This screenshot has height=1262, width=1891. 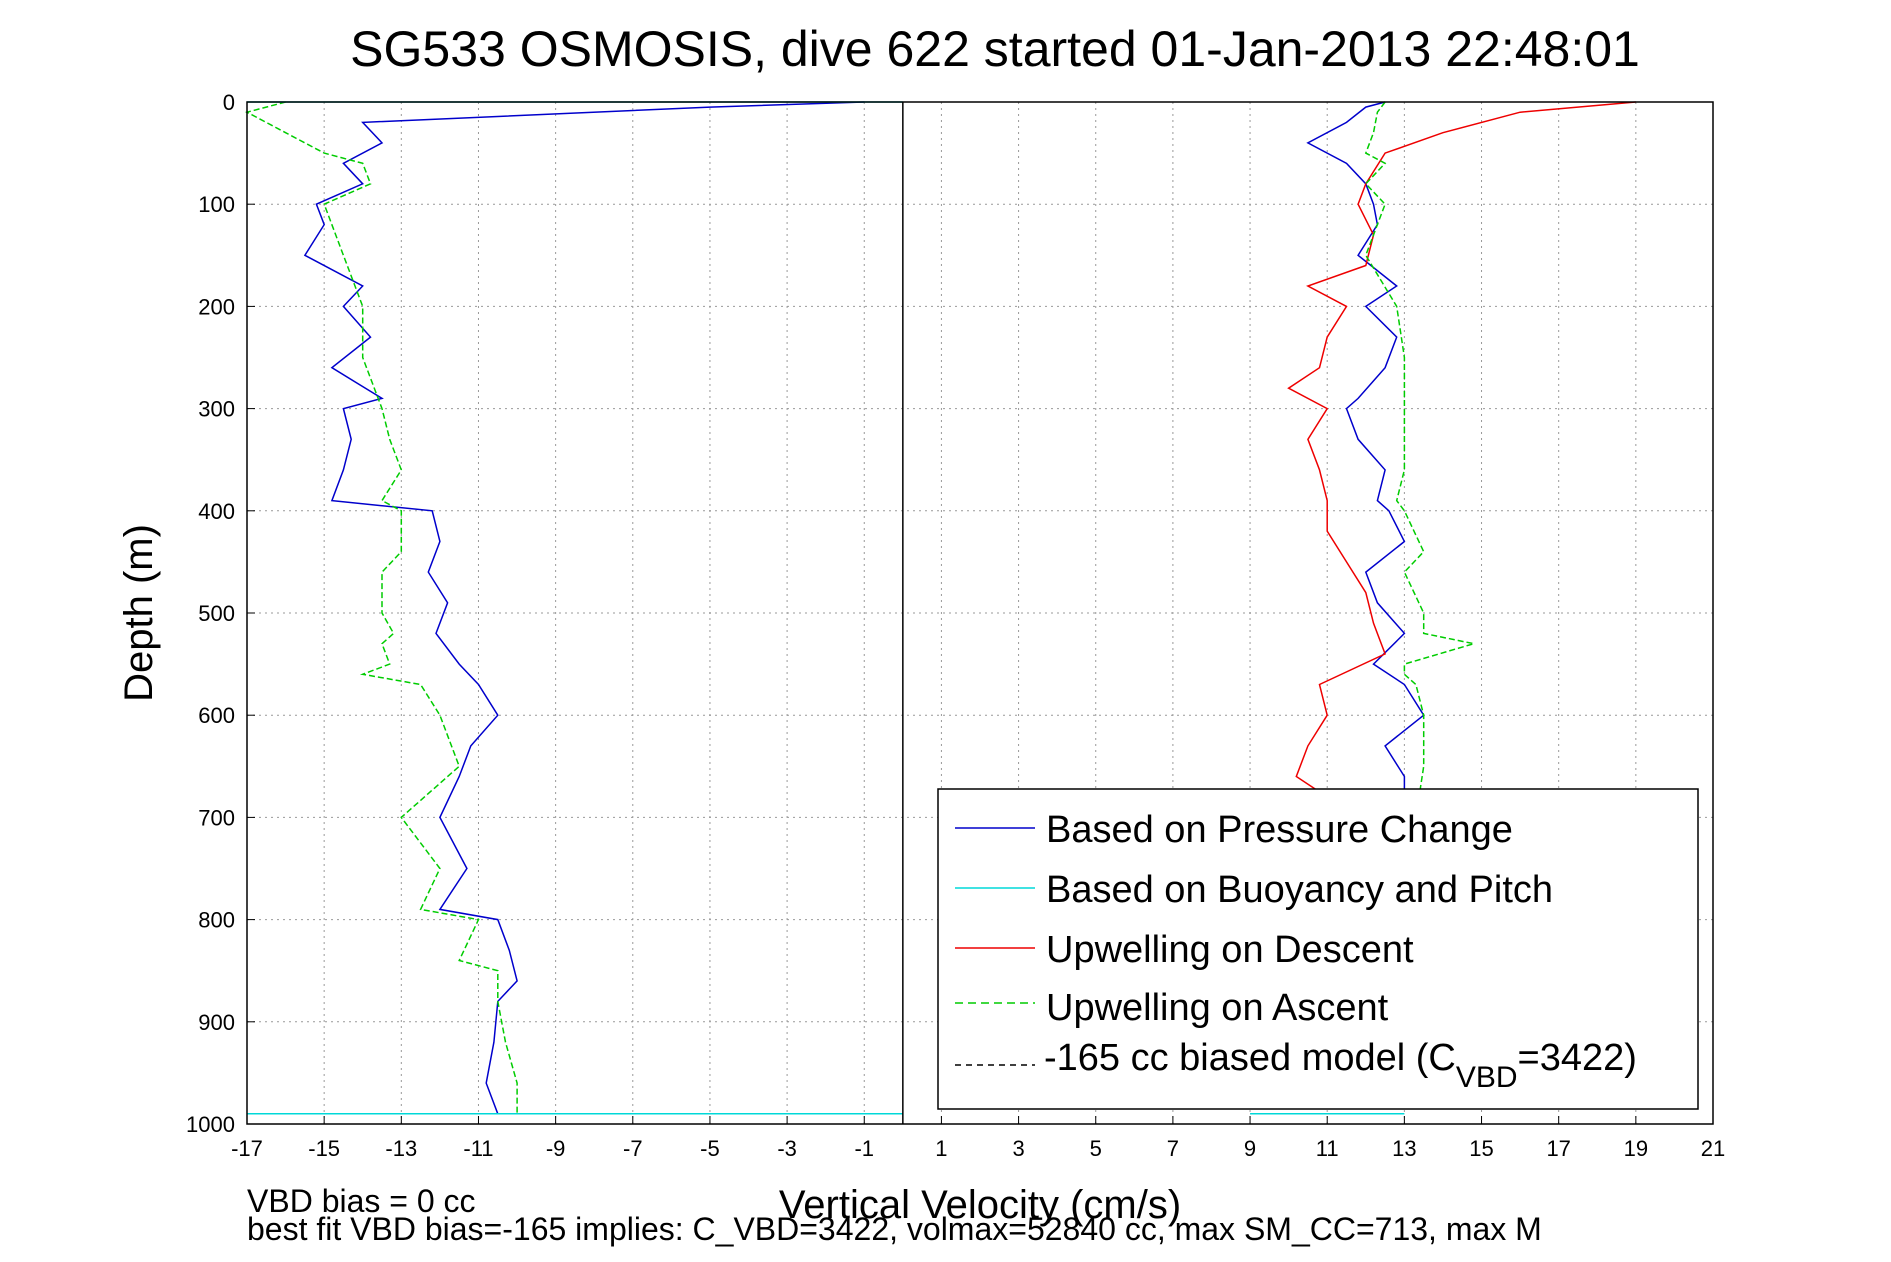 I want to click on x-tick-label-1: -15, so click(x=324, y=1148).